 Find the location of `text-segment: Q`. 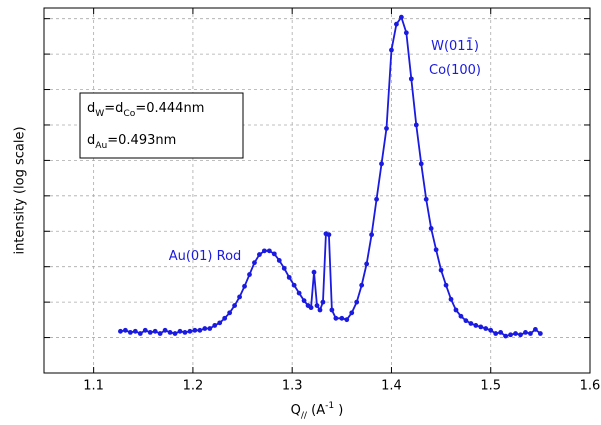

text-segment: Q is located at coordinates (296, 410).